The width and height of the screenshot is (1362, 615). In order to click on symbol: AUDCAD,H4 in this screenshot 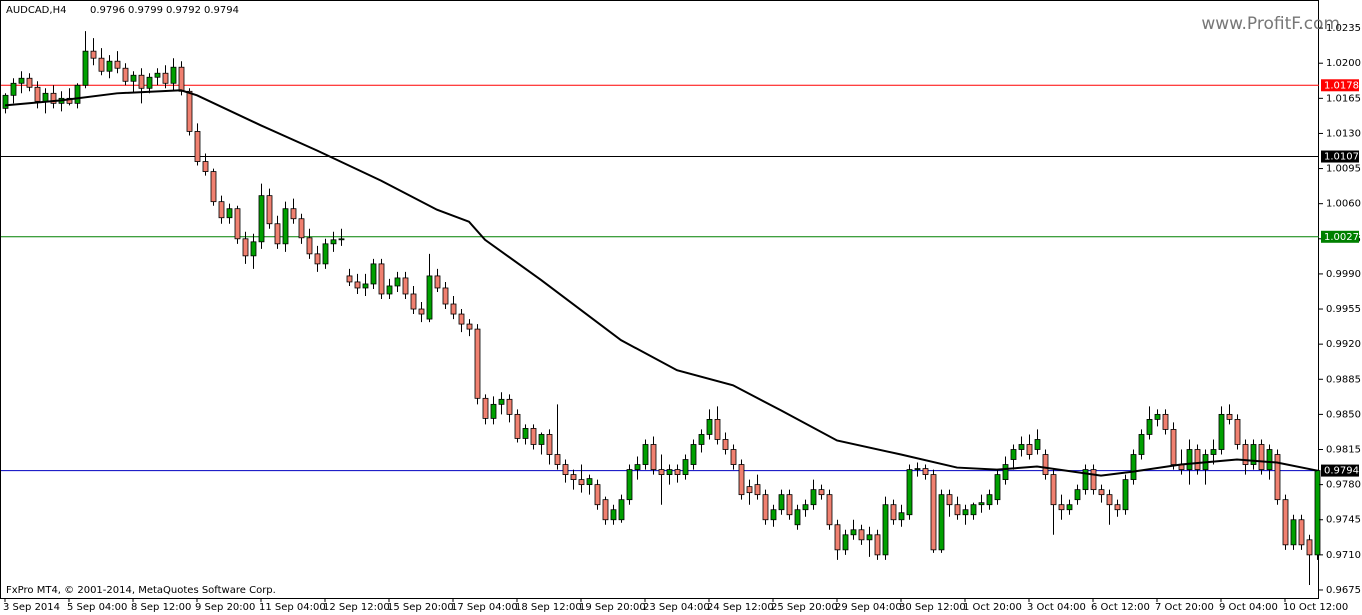, I will do `click(36, 10)`.